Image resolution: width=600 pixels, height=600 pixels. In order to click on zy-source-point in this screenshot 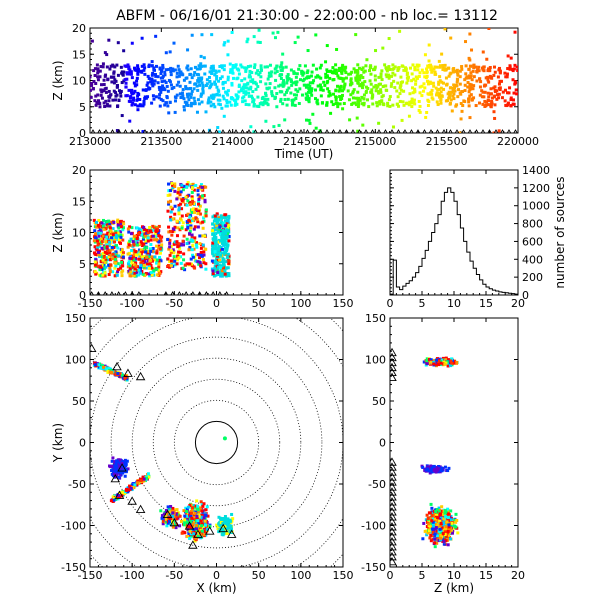, I will do `click(443, 358)`.